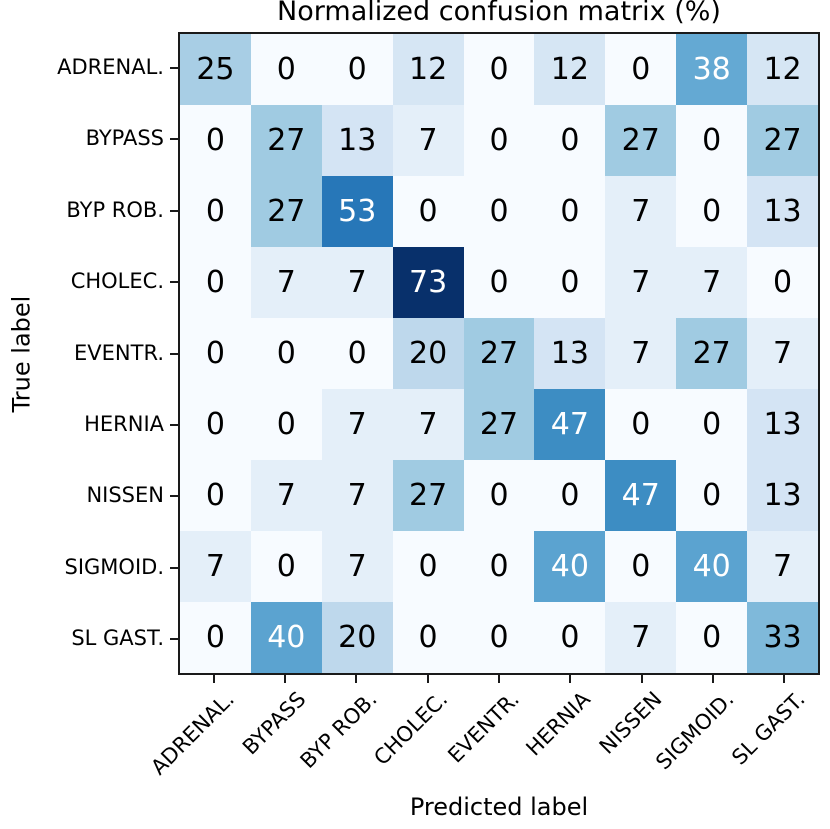 The width and height of the screenshot is (830, 829). Describe the element at coordinates (192, 733) in the screenshot. I see `x-tick-label-text: ADRENAL.` at that location.